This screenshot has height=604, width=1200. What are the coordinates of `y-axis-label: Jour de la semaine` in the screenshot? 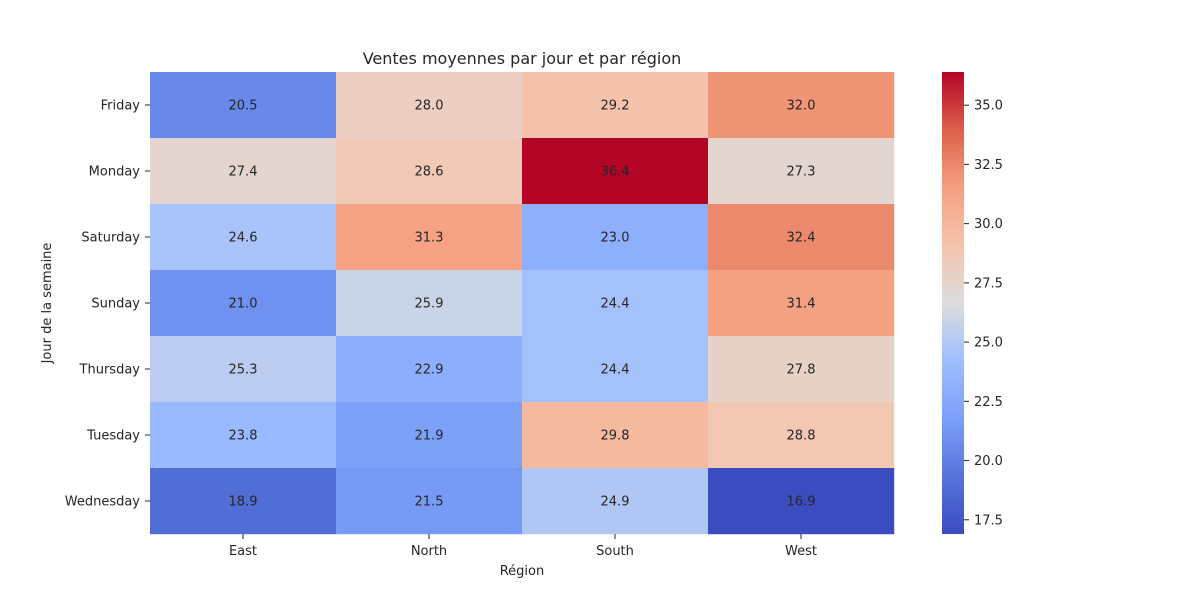 It's located at (47, 304).